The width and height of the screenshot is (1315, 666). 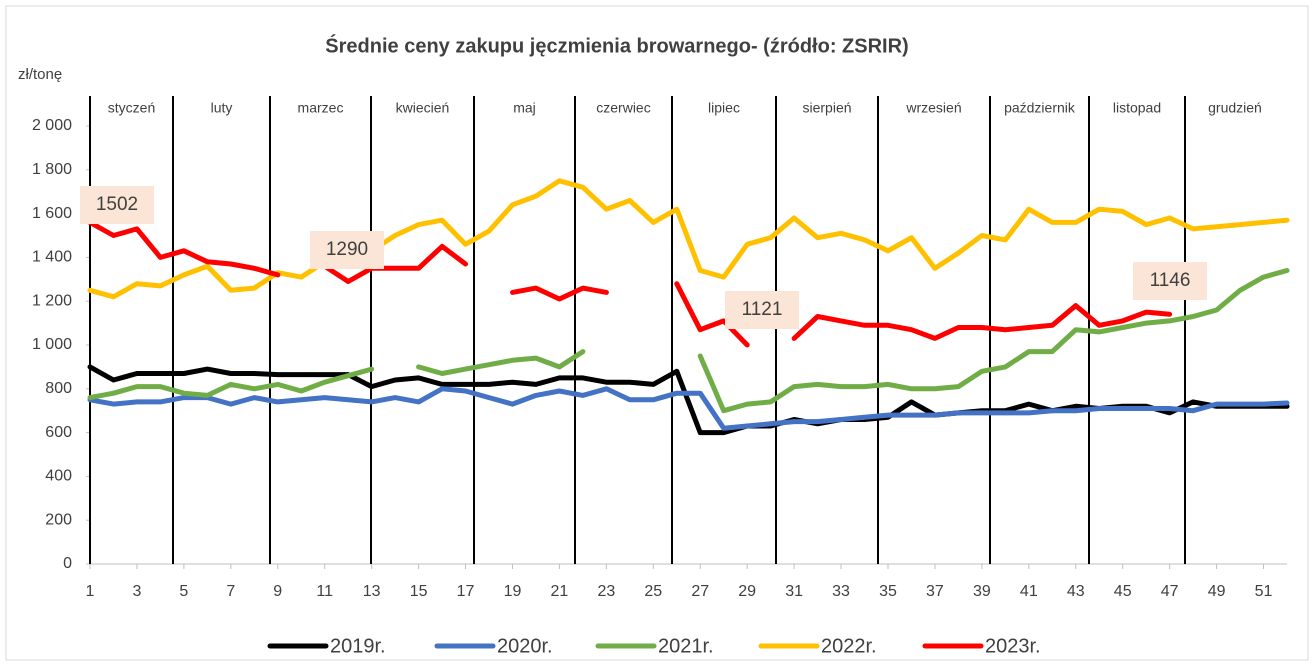 I want to click on month-label: styczeń, so click(x=131, y=108).